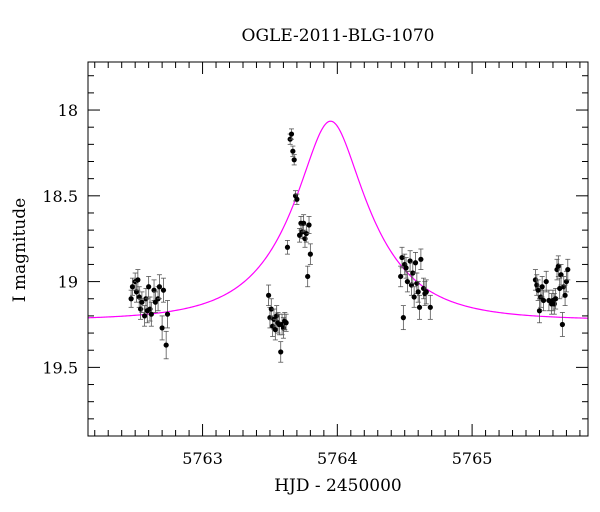  Describe the element at coordinates (60, 367) in the screenshot. I see `y-tick-label: 19.5` at that location.